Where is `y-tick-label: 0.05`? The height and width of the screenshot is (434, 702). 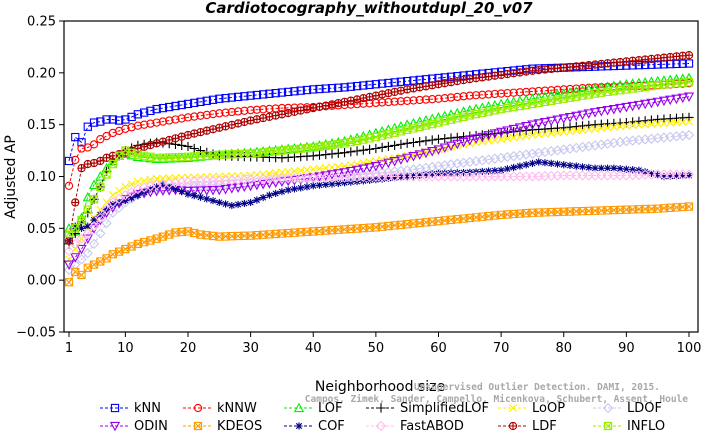
y-tick-label: 0.05 is located at coordinates (41, 229).